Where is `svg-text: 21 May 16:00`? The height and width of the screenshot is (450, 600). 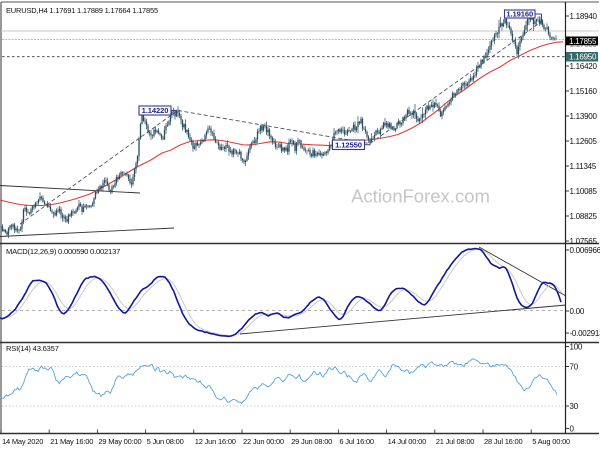
svg-text: 21 May 16:00 is located at coordinates (71, 441).